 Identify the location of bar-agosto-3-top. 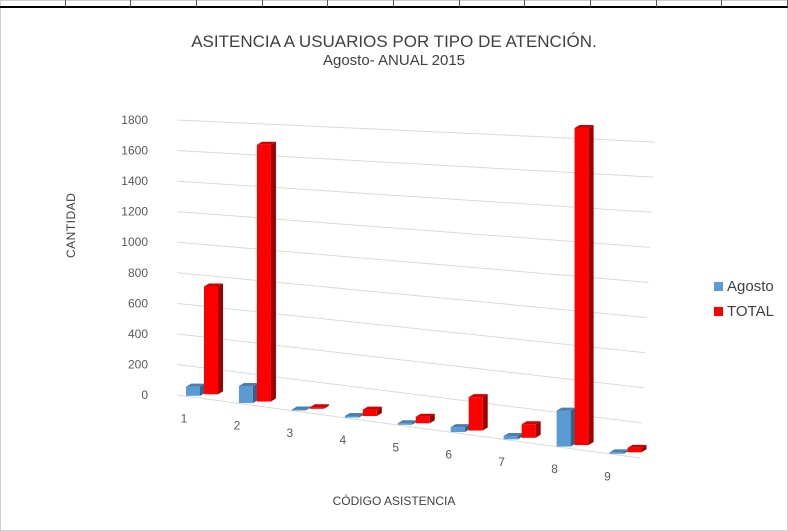
(301, 408).